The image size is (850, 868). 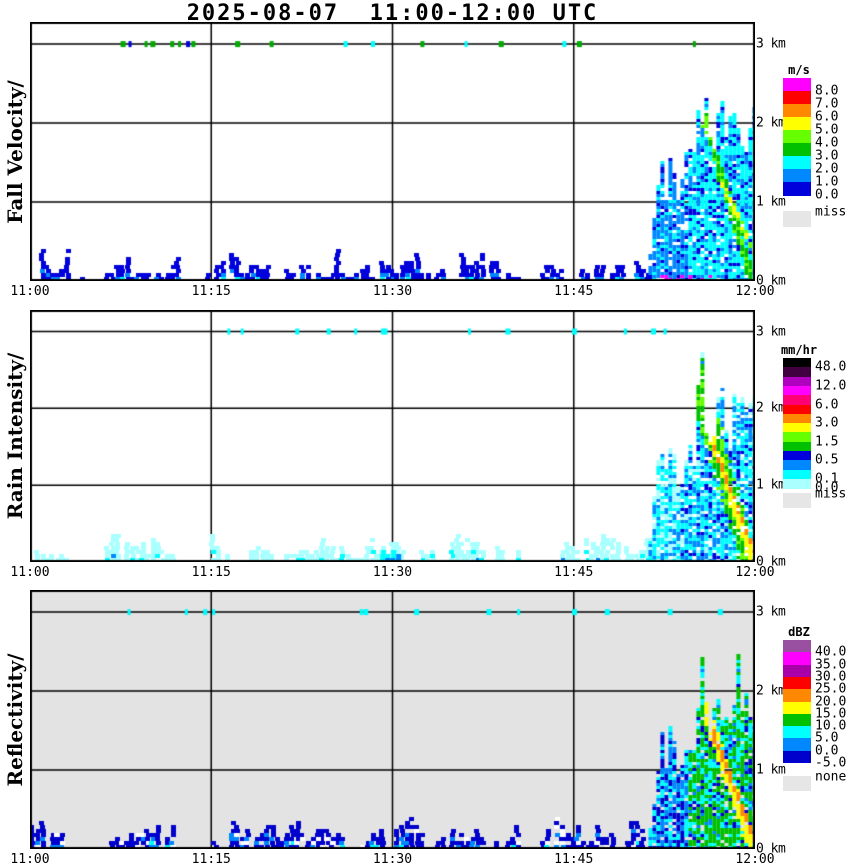 I want to click on colorbar-value-label: 0.1, so click(x=827, y=479).